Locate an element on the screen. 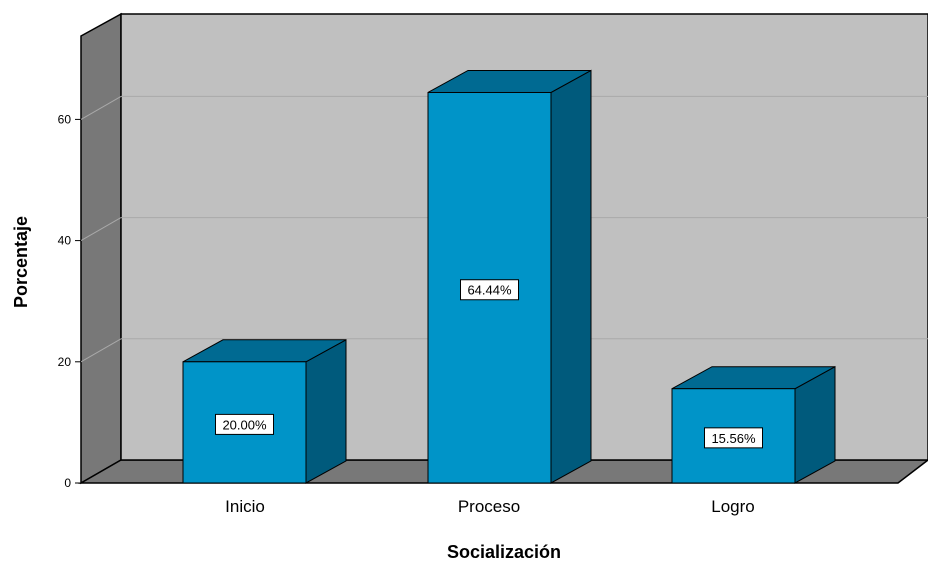 This screenshot has height=562, width=928. bar: 20.00% is located at coordinates (264, 411).